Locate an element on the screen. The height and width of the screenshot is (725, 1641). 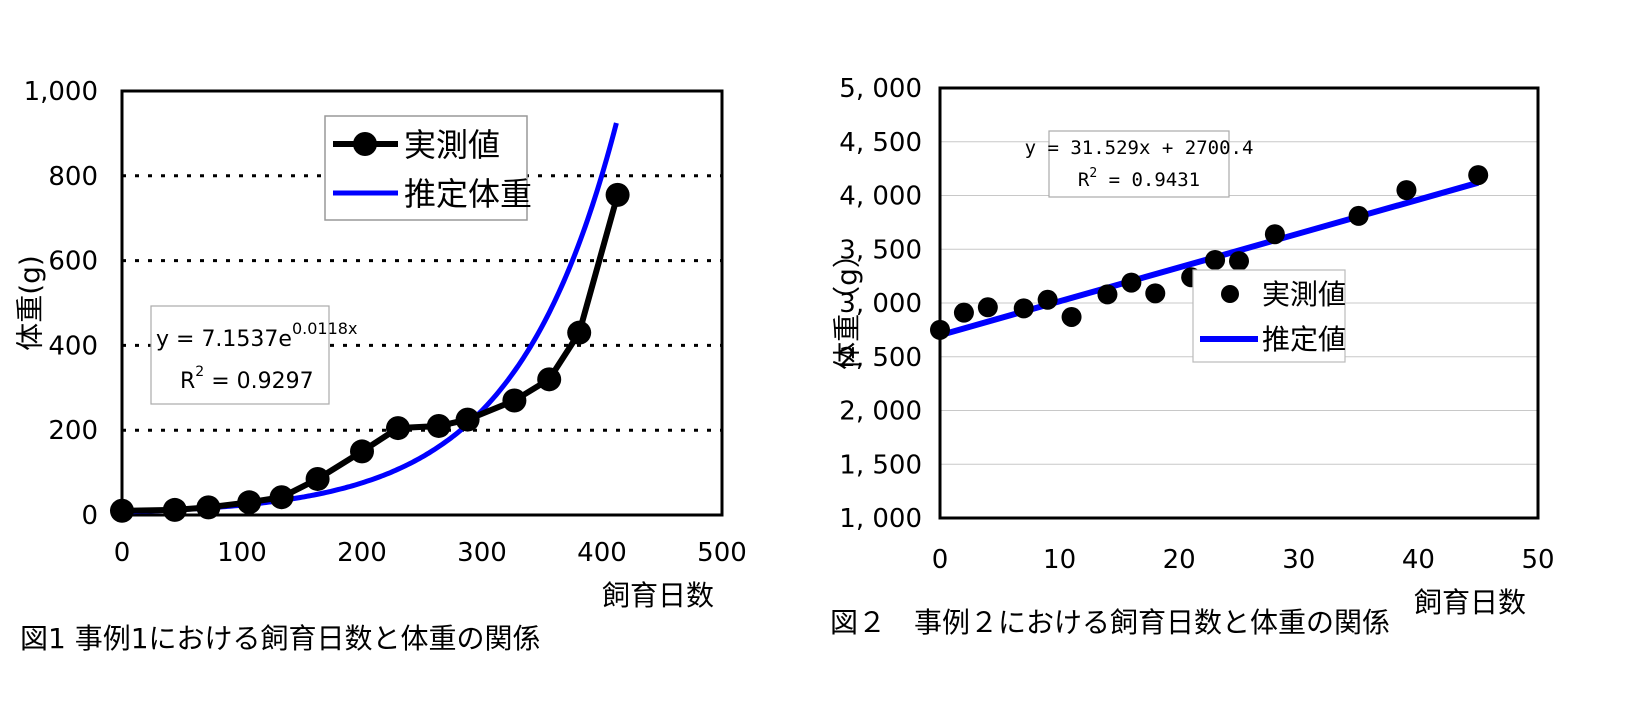
chart-1-equation: y = 7.1537e0.0118x is located at coordinates (256, 335).